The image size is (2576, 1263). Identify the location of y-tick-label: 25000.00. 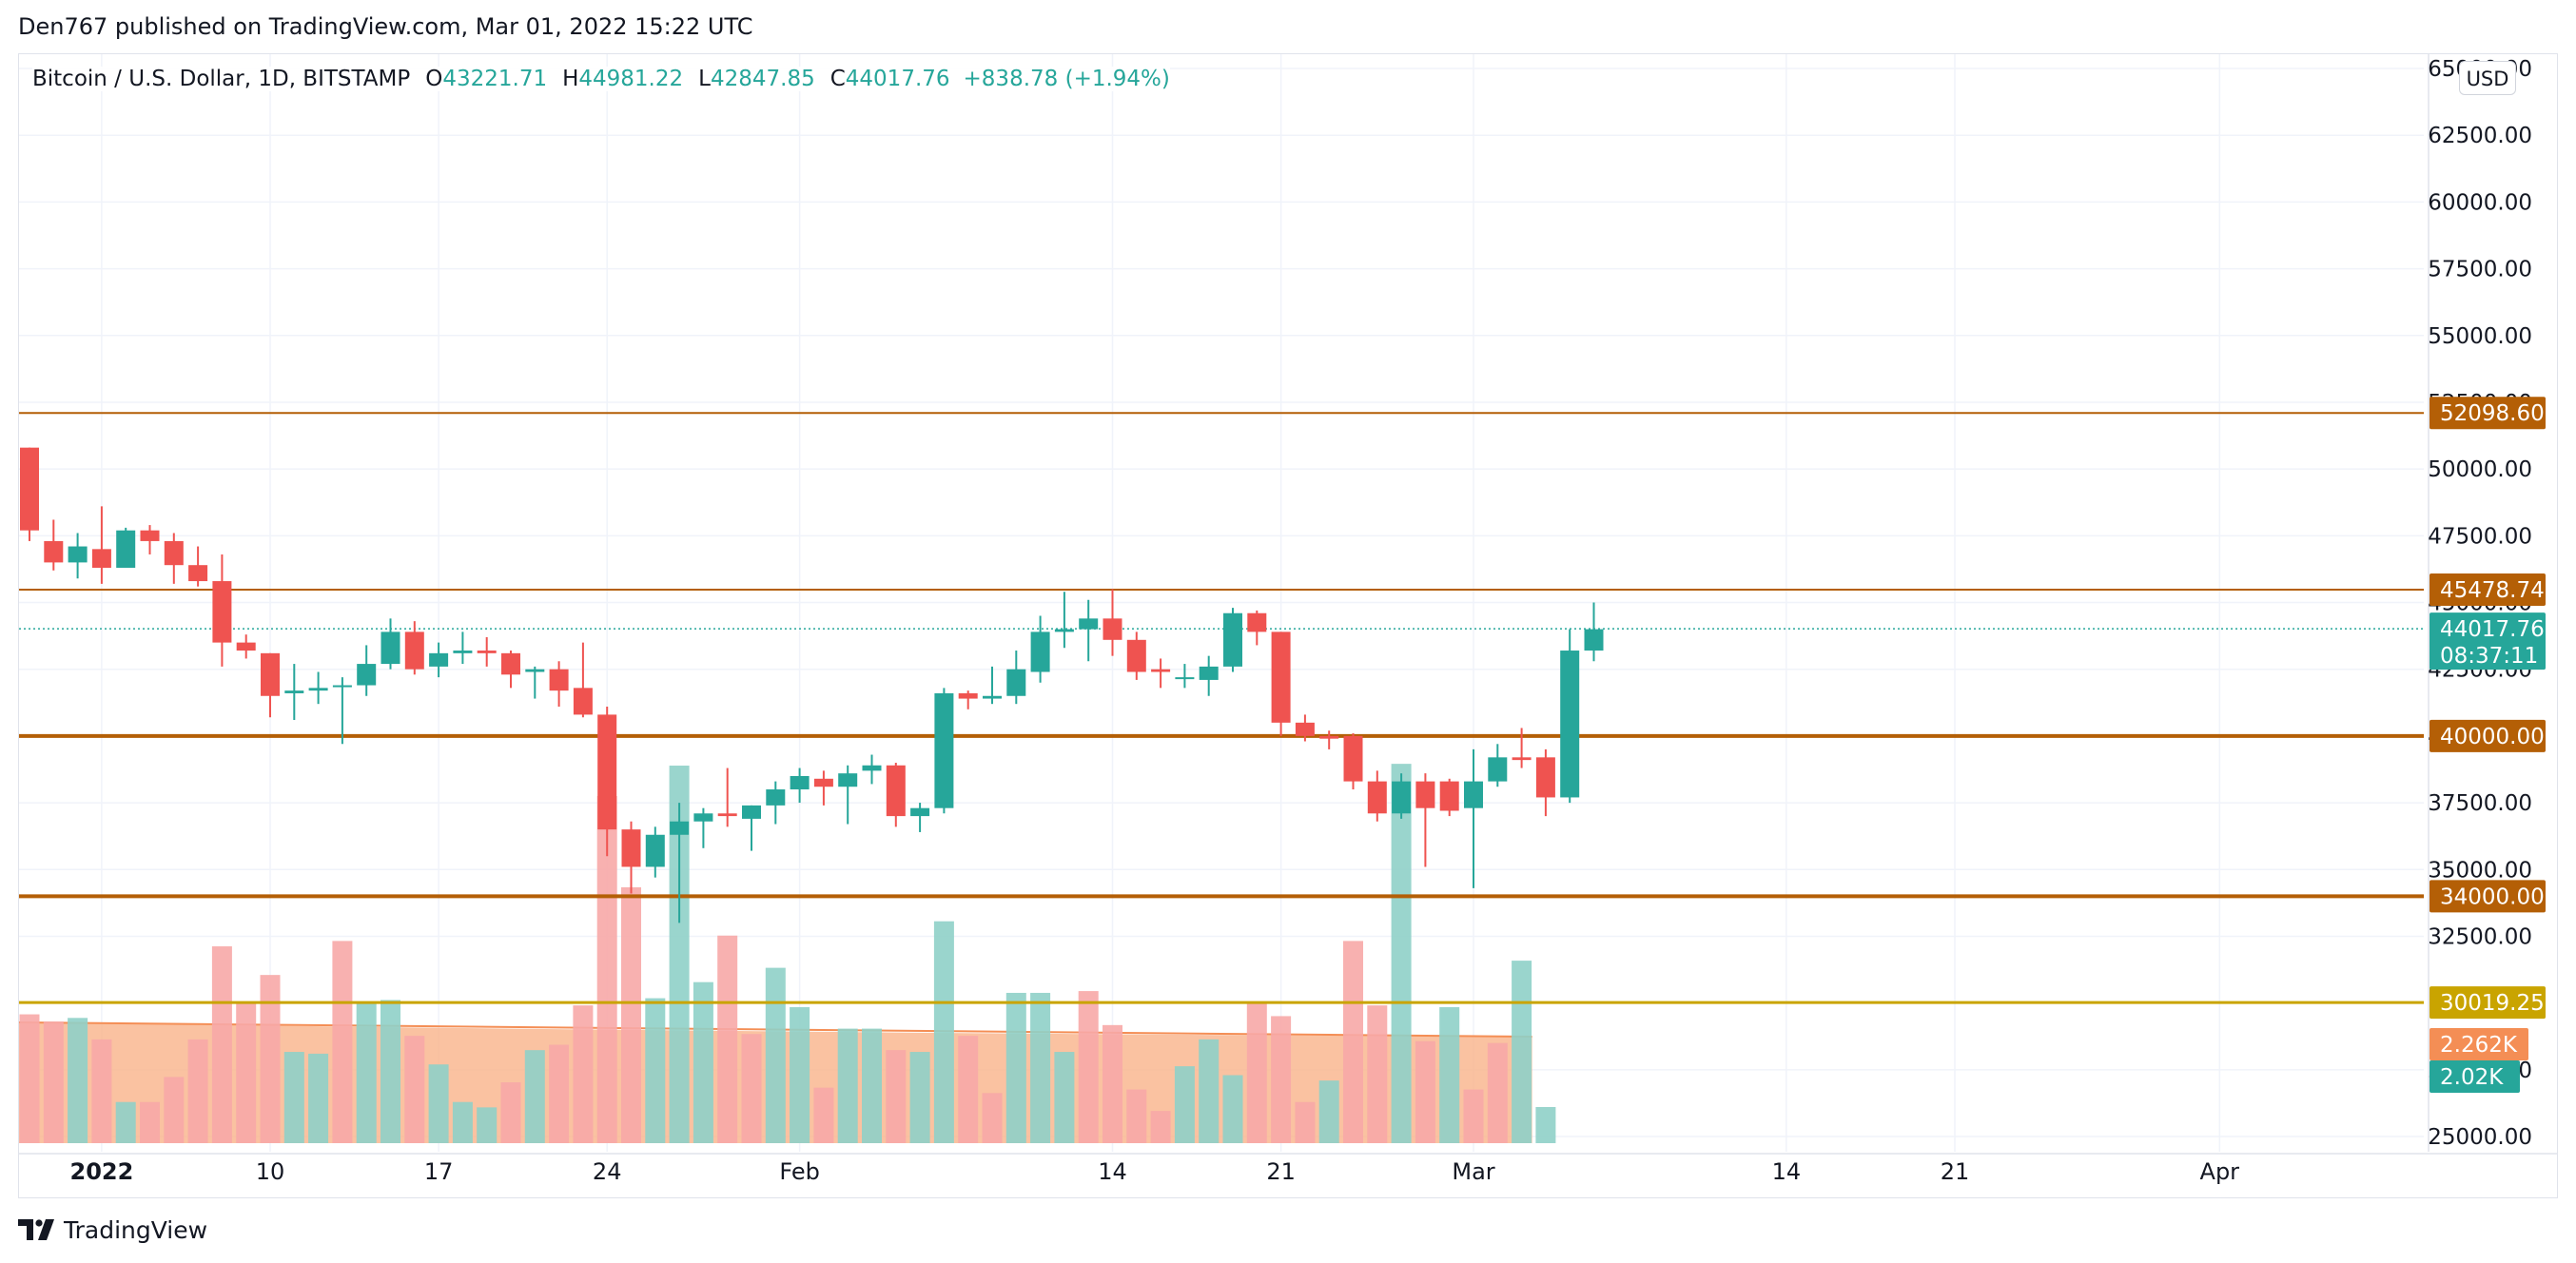
(2480, 1137).